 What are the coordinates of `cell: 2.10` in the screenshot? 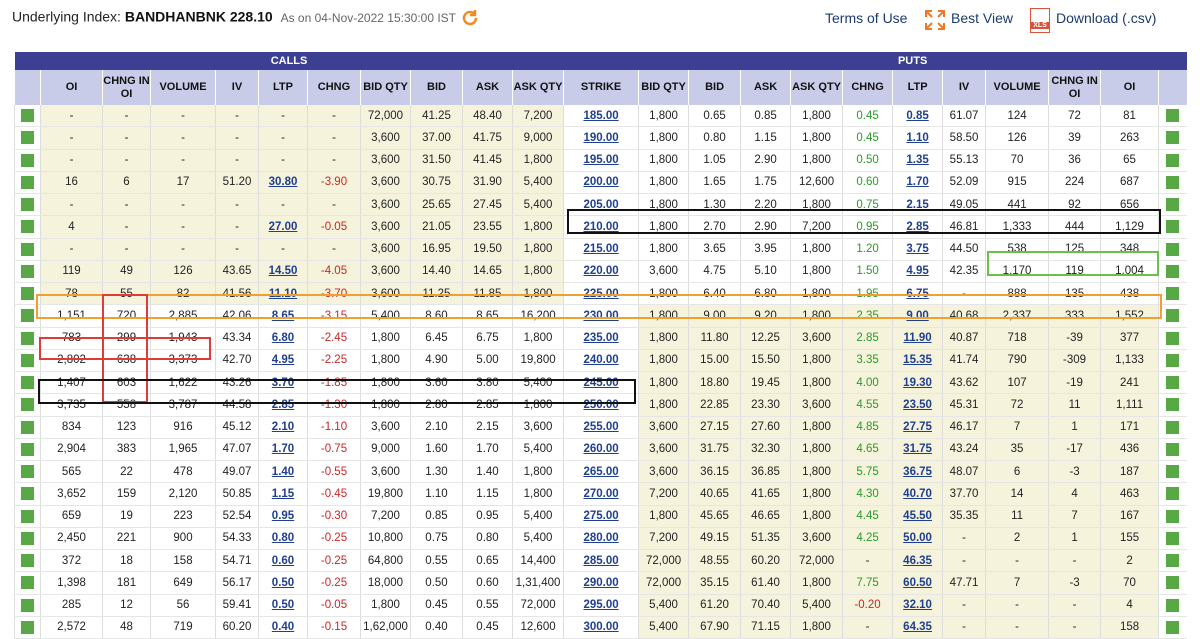 It's located at (283, 427).